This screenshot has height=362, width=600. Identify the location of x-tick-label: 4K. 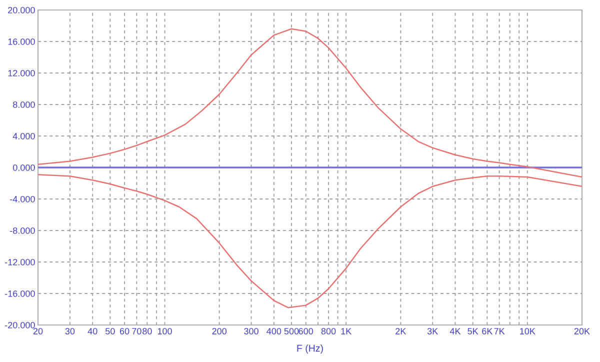
(455, 331).